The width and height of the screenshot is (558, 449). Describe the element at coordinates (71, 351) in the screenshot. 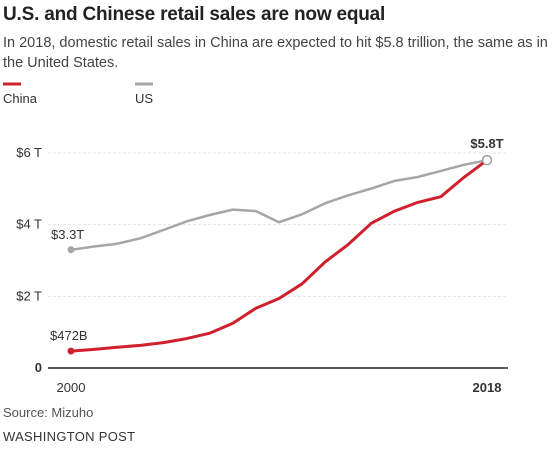

I see `china-start-point` at that location.